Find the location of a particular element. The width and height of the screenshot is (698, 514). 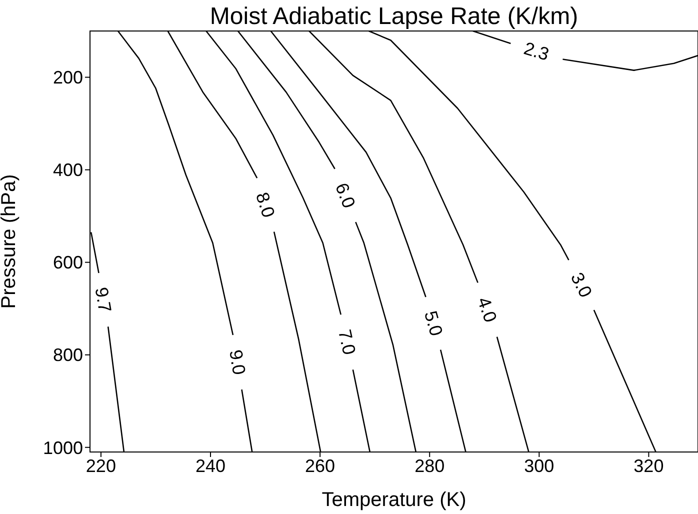

y-tick-label: 200 is located at coordinates (67, 78).